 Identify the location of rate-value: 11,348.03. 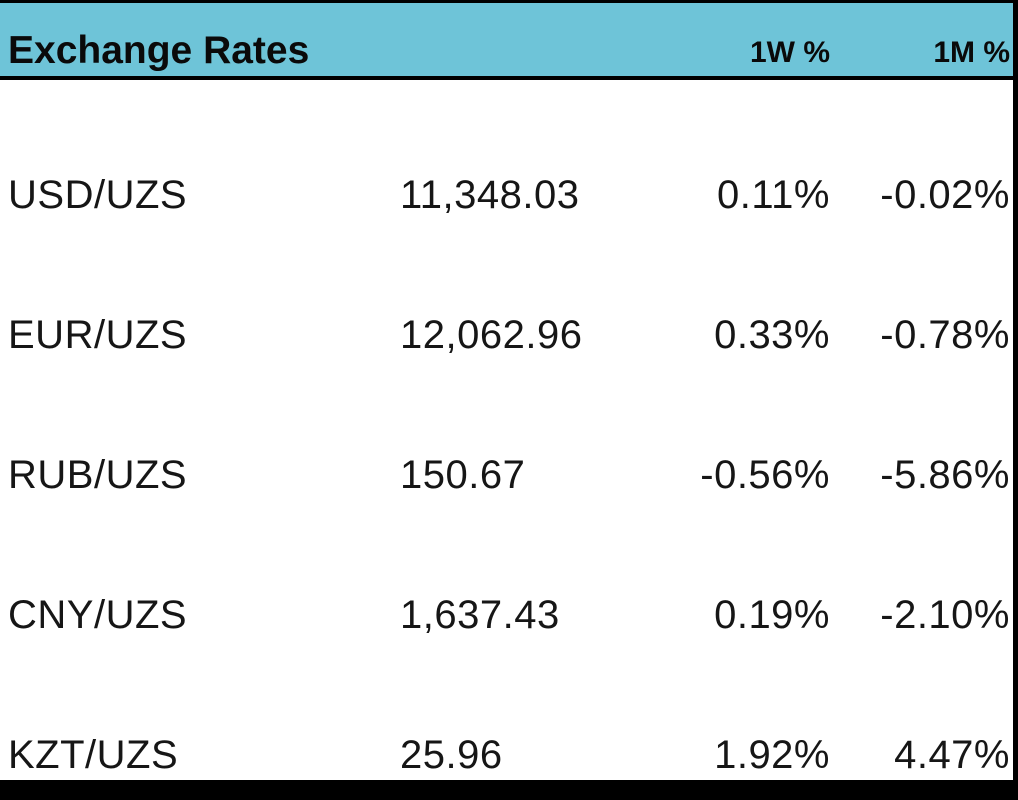
(490, 195).